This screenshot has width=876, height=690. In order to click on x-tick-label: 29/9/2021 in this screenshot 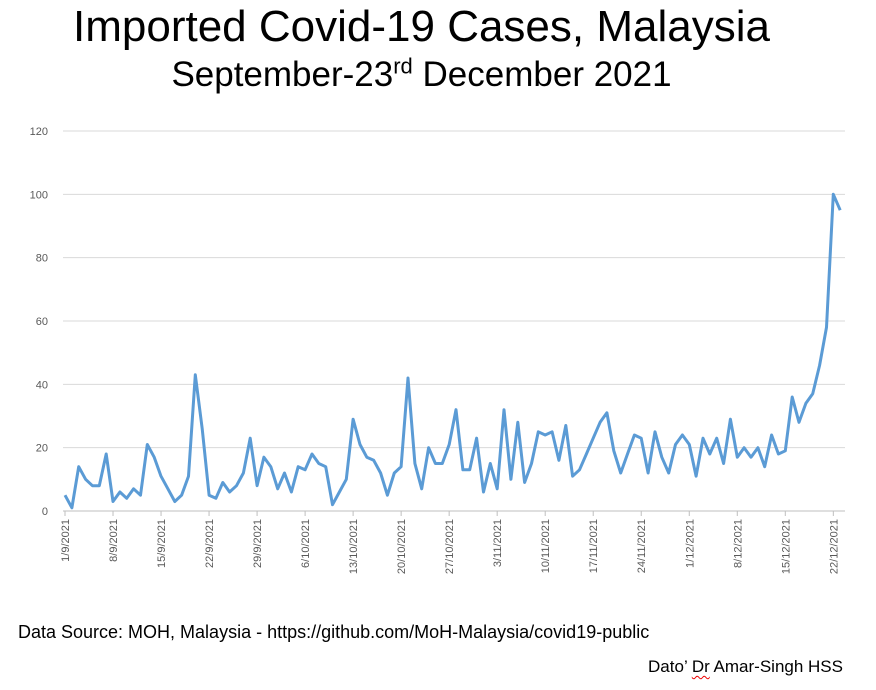, I will do `click(258, 543)`.